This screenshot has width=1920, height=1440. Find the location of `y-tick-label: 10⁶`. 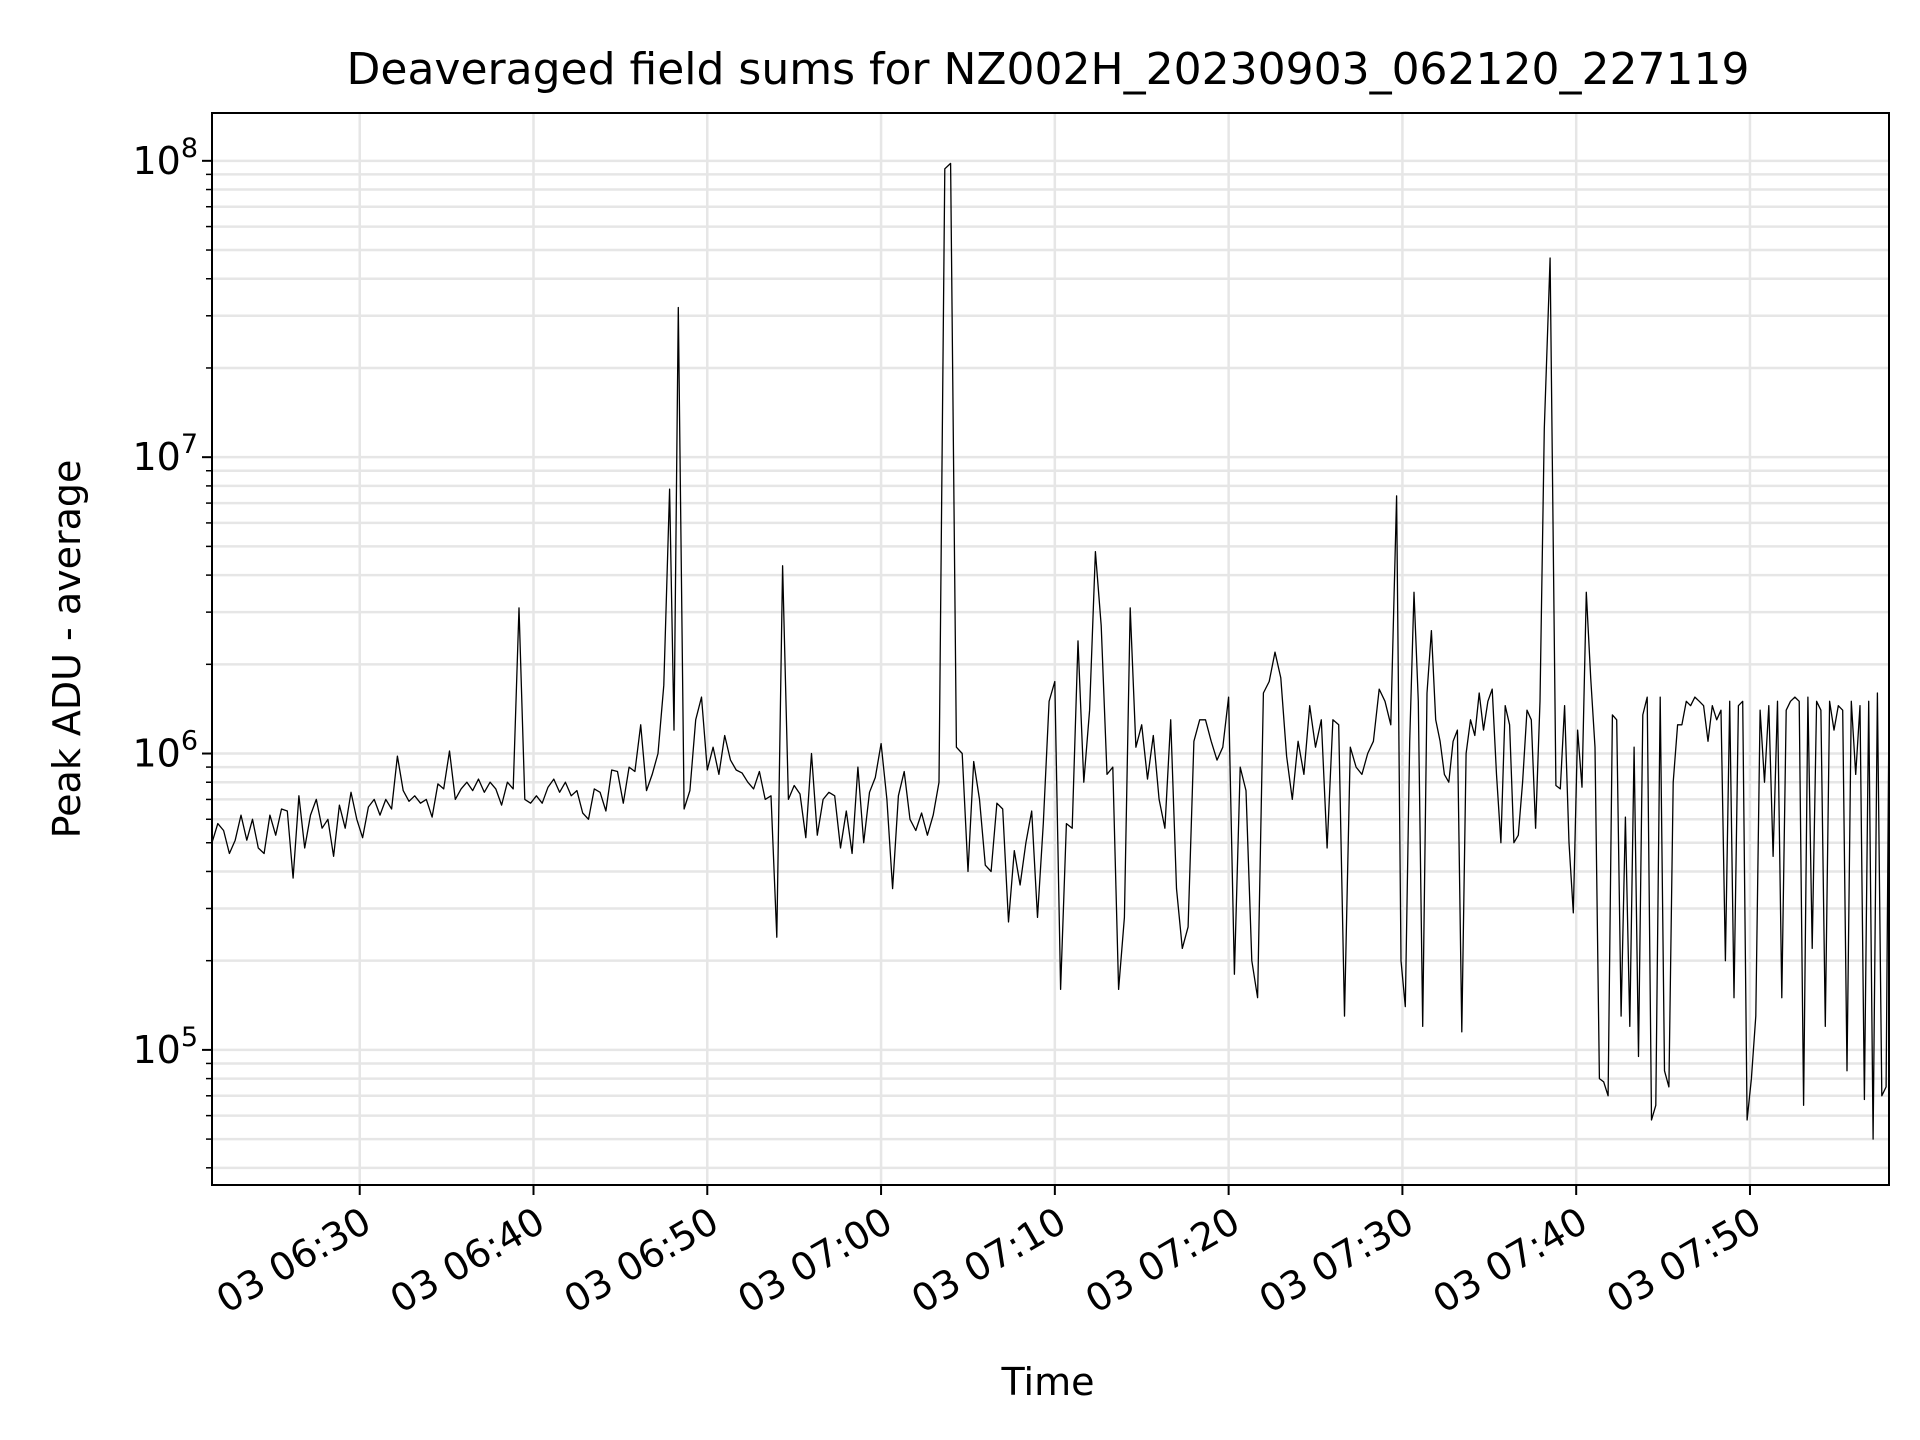

y-tick-label: 10⁶ is located at coordinates (165, 751).